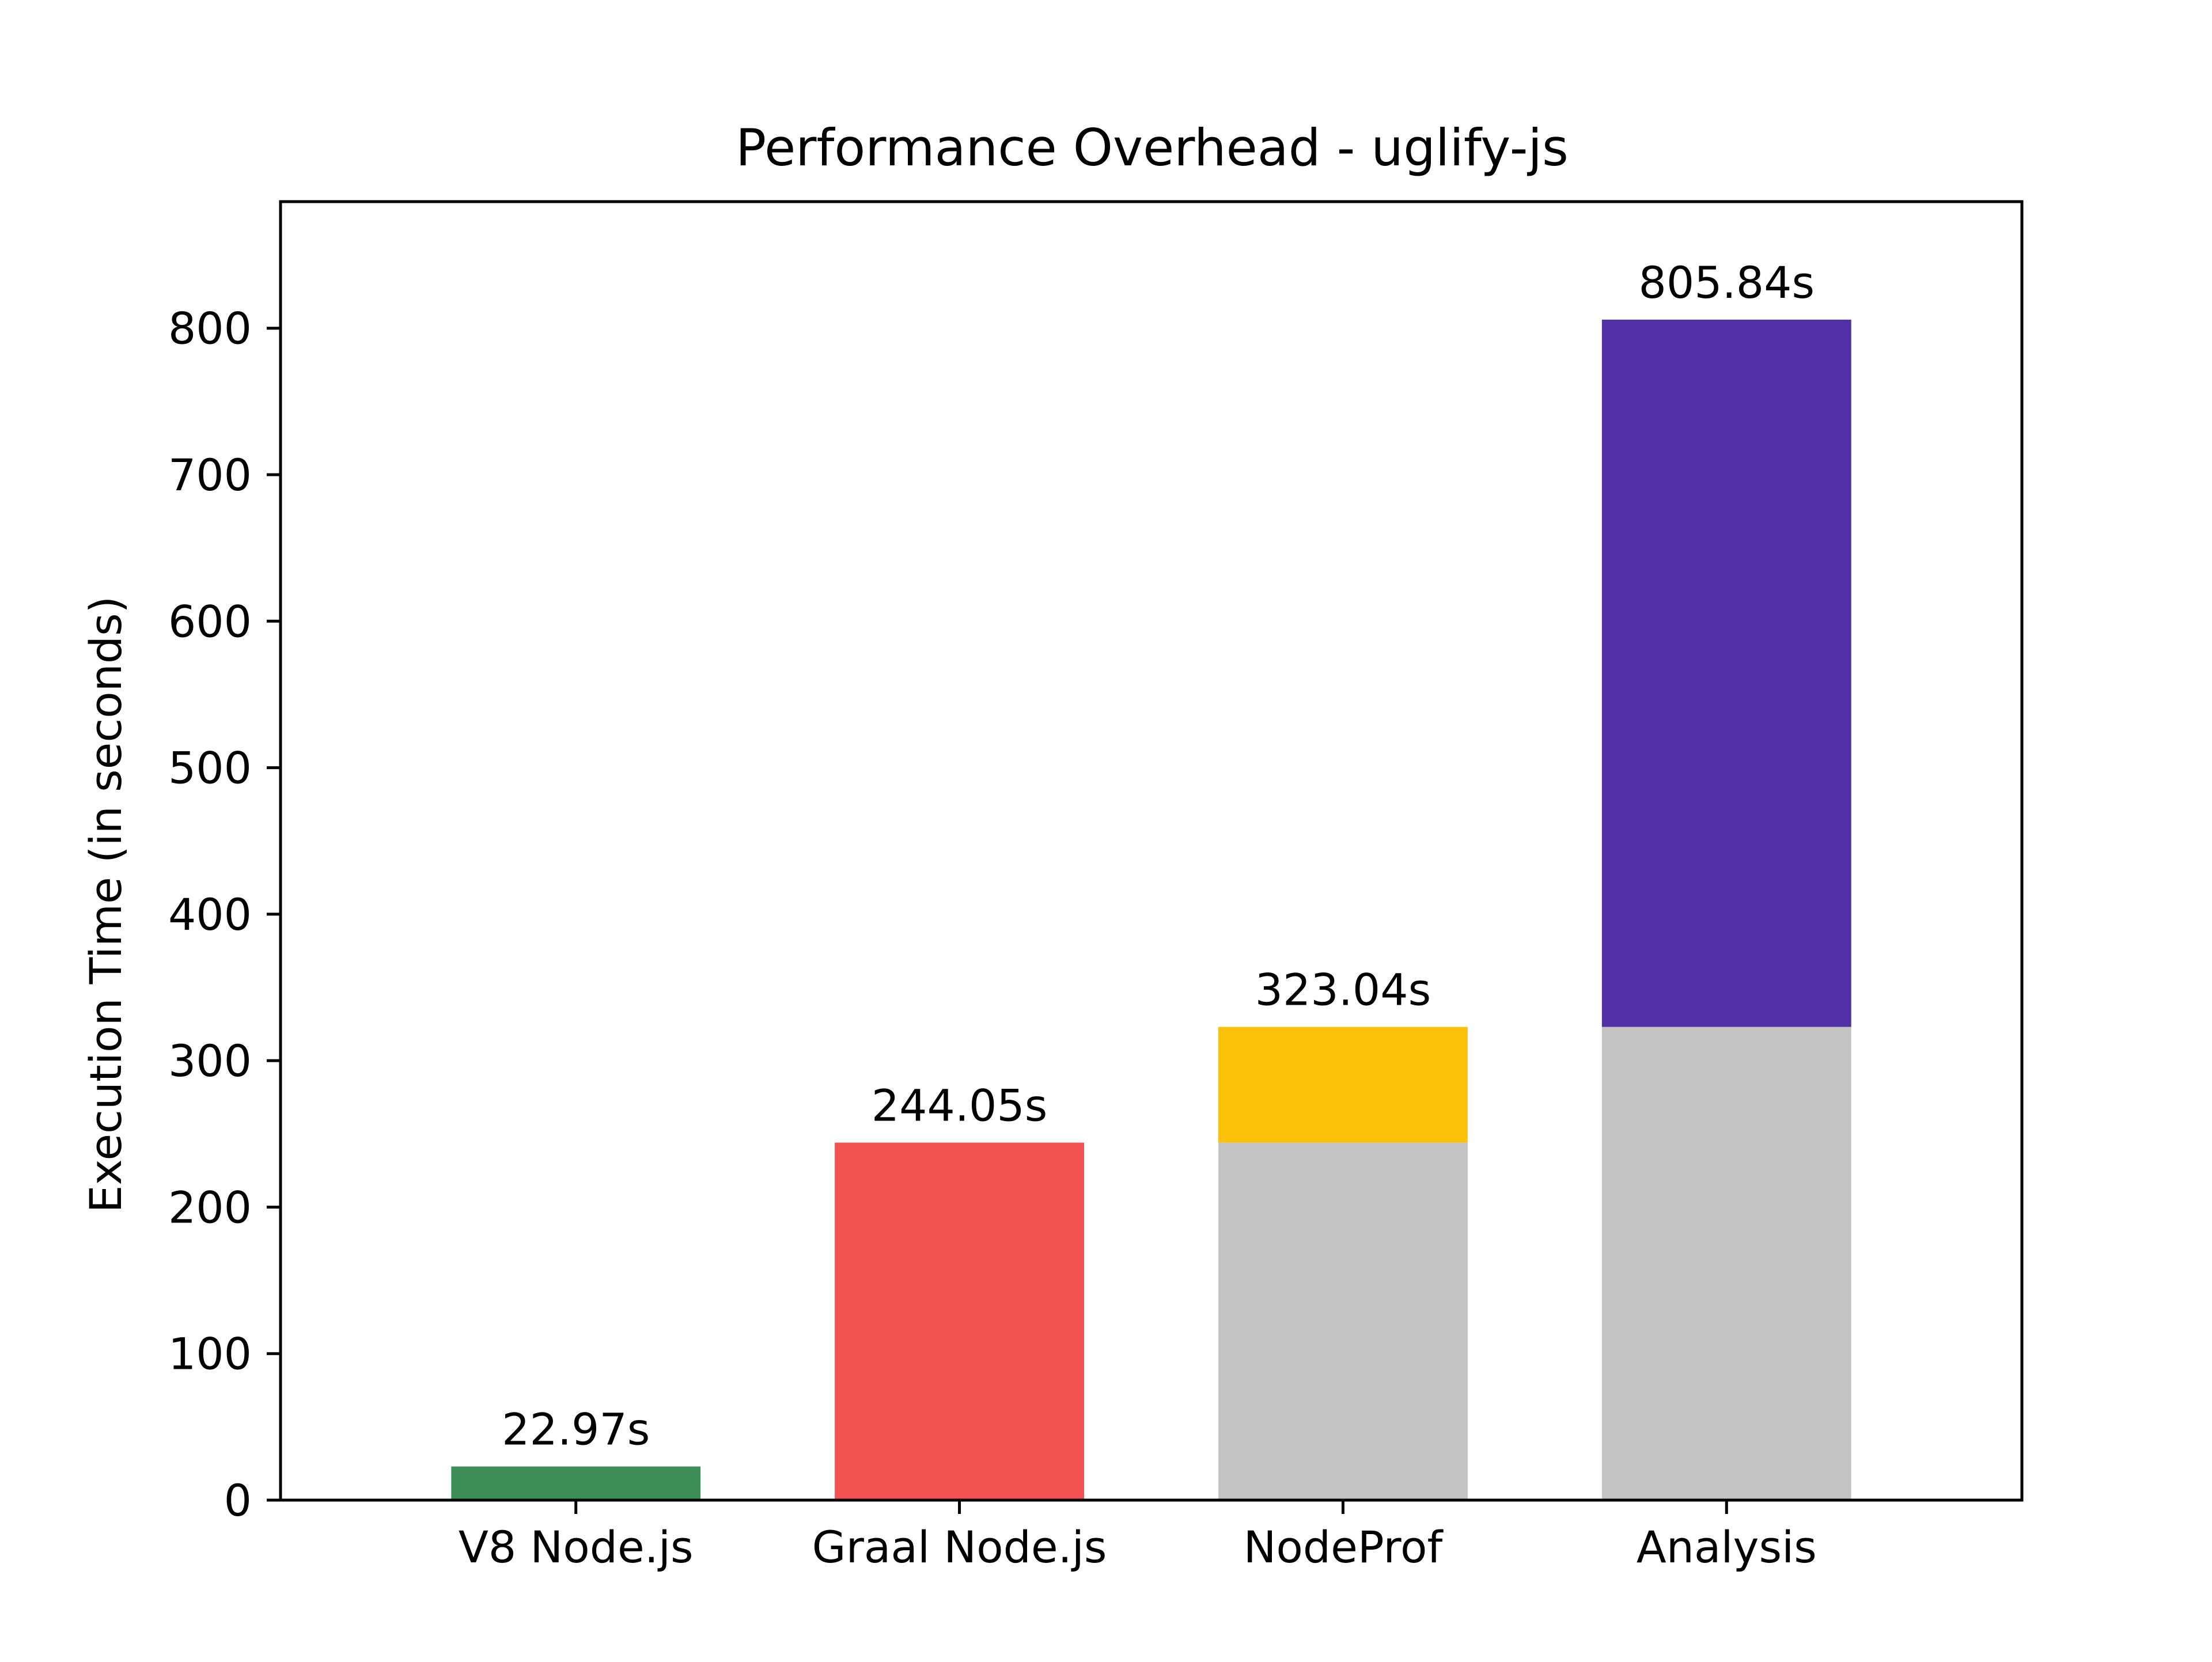  Describe the element at coordinates (1727, 282) in the screenshot. I see `data-label-3: 805.84s` at that location.